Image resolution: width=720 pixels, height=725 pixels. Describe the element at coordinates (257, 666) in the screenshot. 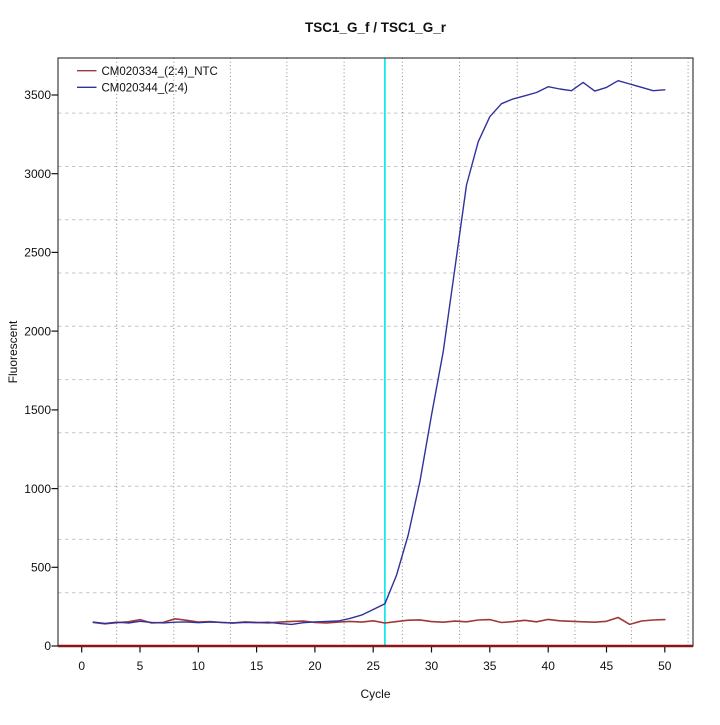

I see `x-tick-label: 15` at that location.